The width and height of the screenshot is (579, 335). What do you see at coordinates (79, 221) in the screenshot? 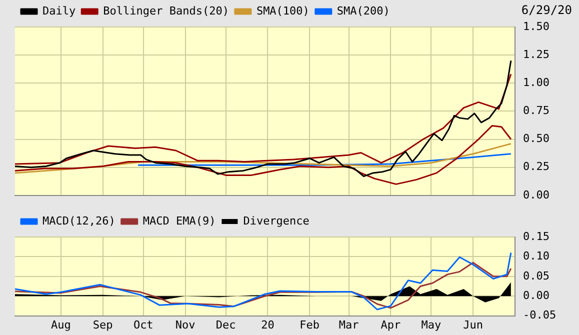
I see `legend-label: MACD(12,26)` at bounding box center [79, 221].